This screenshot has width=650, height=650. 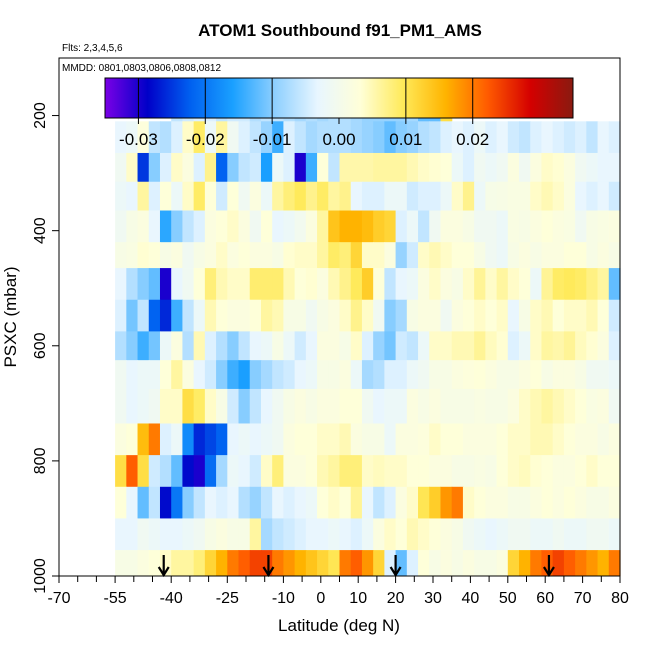 I want to click on x-tick-label: 30, so click(x=433, y=598).